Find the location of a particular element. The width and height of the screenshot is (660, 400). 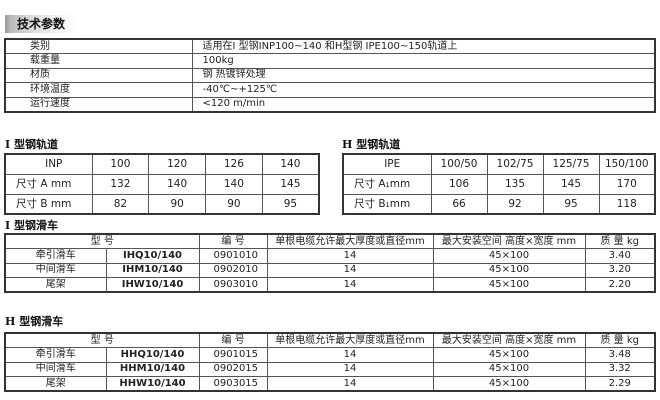

table-row: 尺寸 A₁mm 106 135 145 170 is located at coordinates (499, 184).